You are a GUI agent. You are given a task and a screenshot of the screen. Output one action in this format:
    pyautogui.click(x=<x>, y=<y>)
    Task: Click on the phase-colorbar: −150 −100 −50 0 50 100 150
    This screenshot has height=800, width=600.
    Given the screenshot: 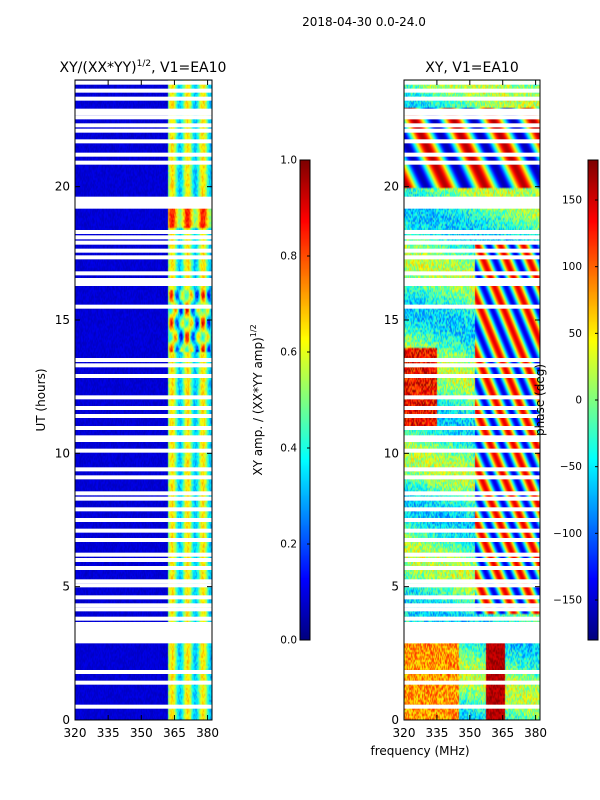 What is the action you would take?
    pyautogui.click(x=576, y=400)
    